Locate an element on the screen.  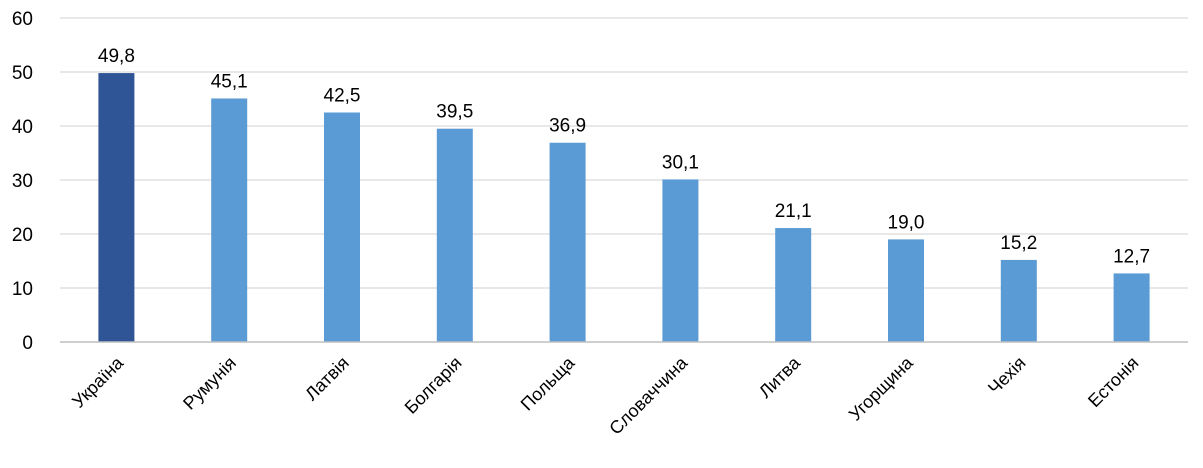
data-label: 45,1 is located at coordinates (229, 81).